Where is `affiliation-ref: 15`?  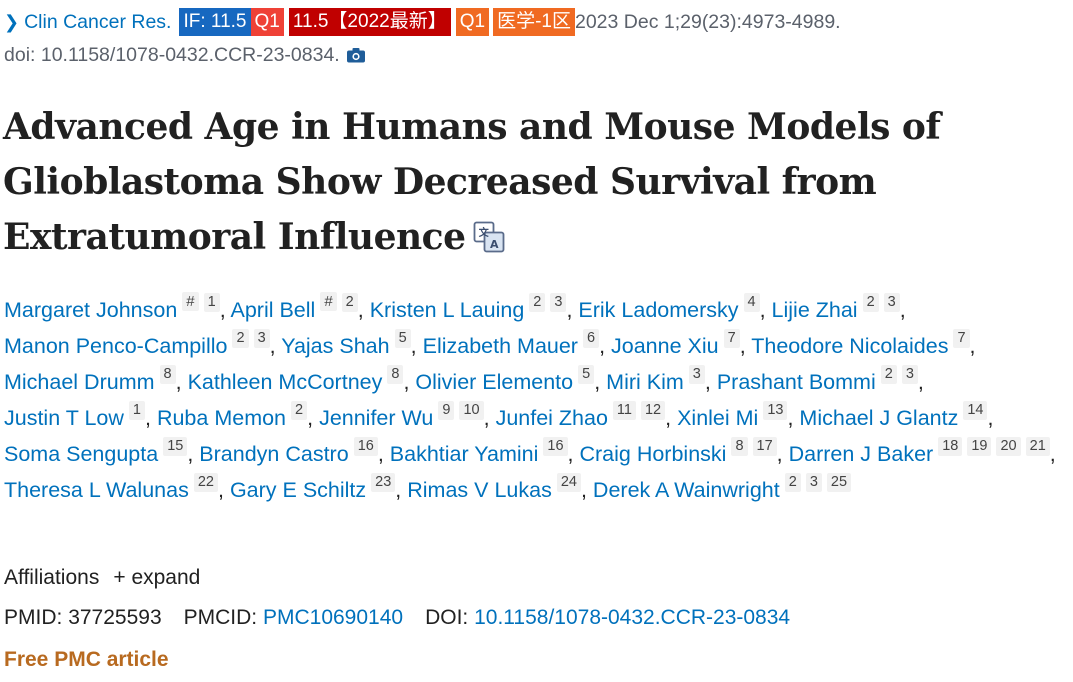 affiliation-ref: 15 is located at coordinates (175, 446).